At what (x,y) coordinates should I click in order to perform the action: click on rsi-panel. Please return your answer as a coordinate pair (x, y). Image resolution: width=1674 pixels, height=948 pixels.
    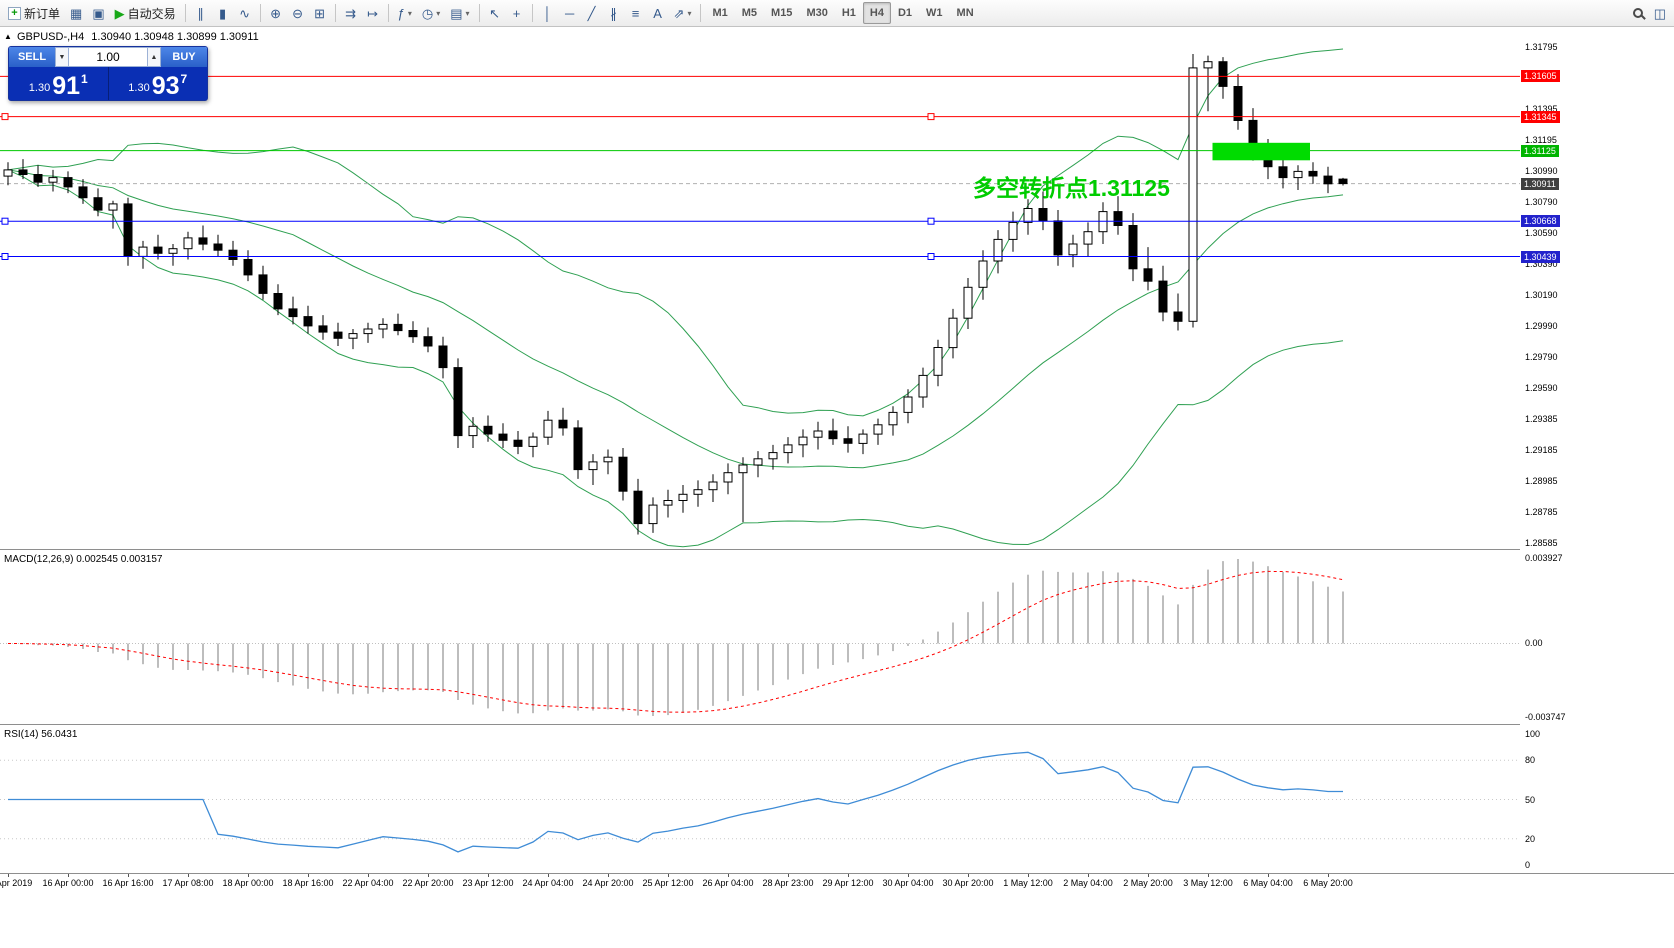
    Looking at the image, I should click on (760, 799).